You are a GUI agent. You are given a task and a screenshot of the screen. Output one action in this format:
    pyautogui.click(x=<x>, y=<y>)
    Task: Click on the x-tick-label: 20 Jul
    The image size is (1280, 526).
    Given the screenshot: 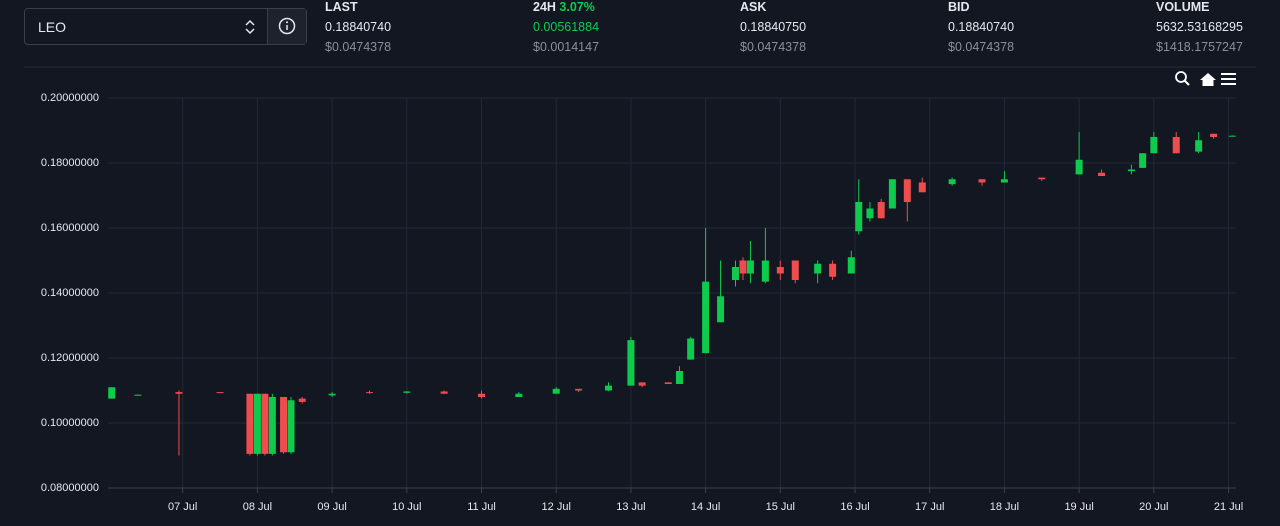 What is the action you would take?
    pyautogui.click(x=1153, y=507)
    